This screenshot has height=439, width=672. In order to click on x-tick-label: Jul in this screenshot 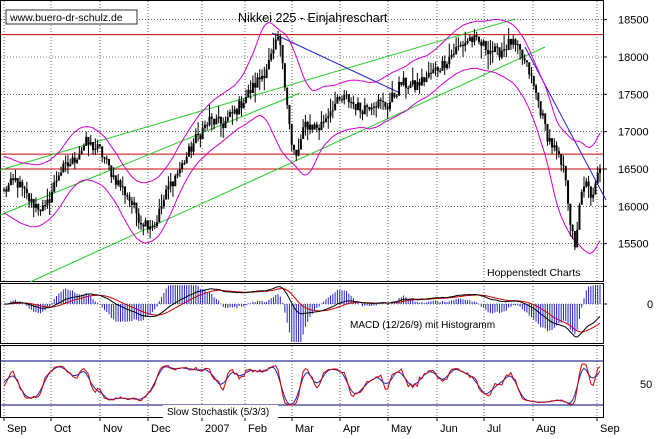, I will do `click(494, 429)`.